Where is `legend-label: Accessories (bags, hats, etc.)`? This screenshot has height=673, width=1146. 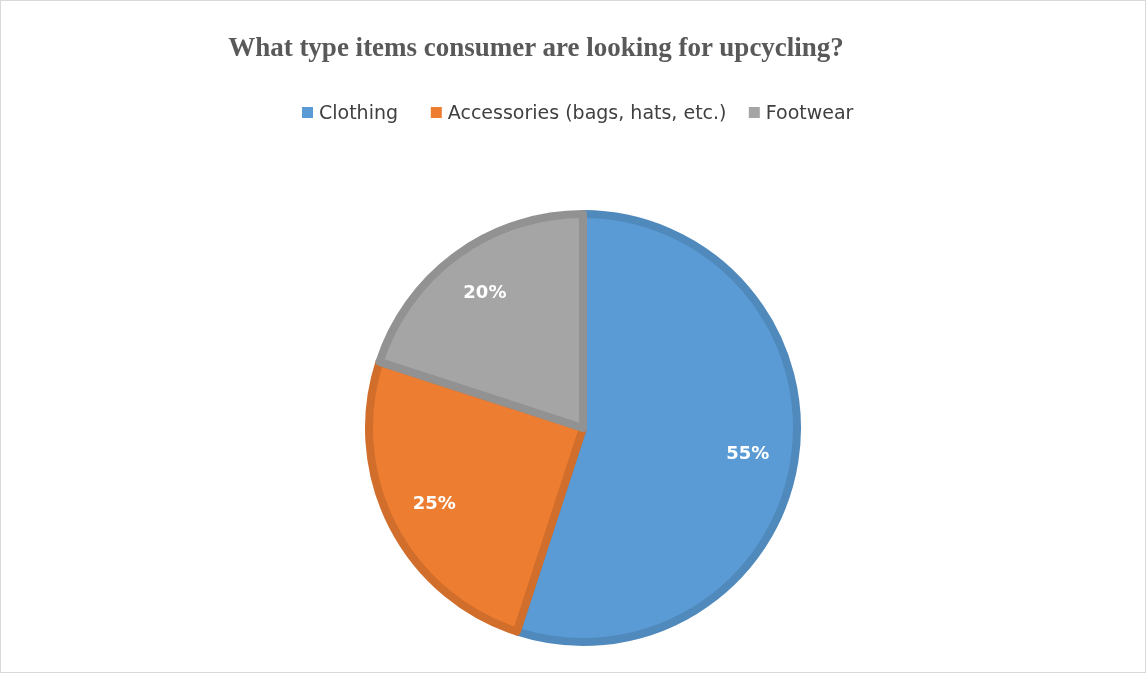
legend-label: Accessories (bags, hats, etc.) is located at coordinates (587, 112).